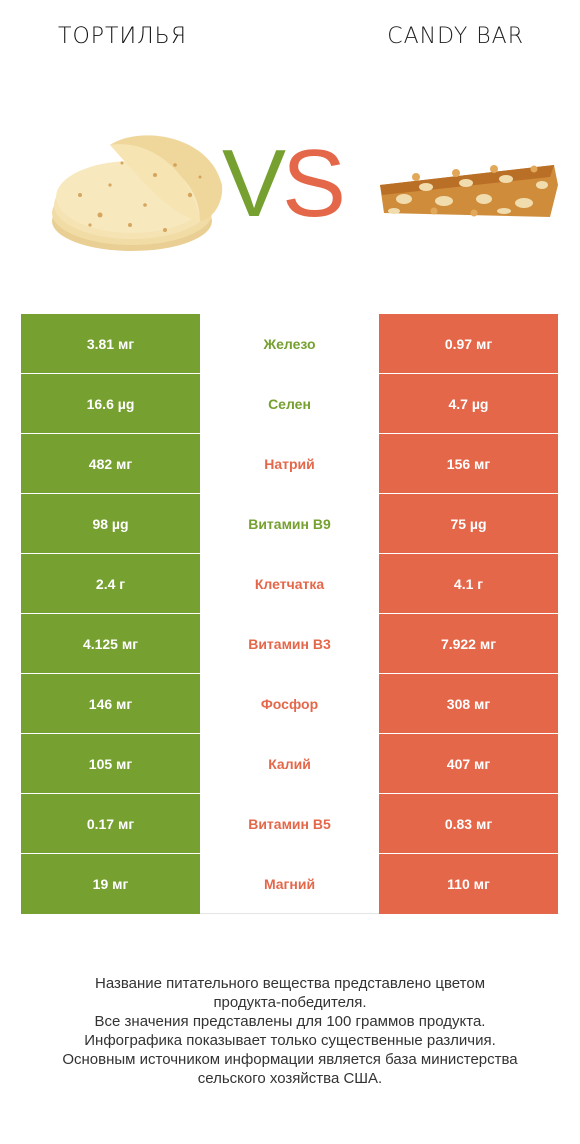 This screenshot has width=580, height=1144. Describe the element at coordinates (110, 764) in the screenshot. I see `left-value-cell: 105 мг` at that location.